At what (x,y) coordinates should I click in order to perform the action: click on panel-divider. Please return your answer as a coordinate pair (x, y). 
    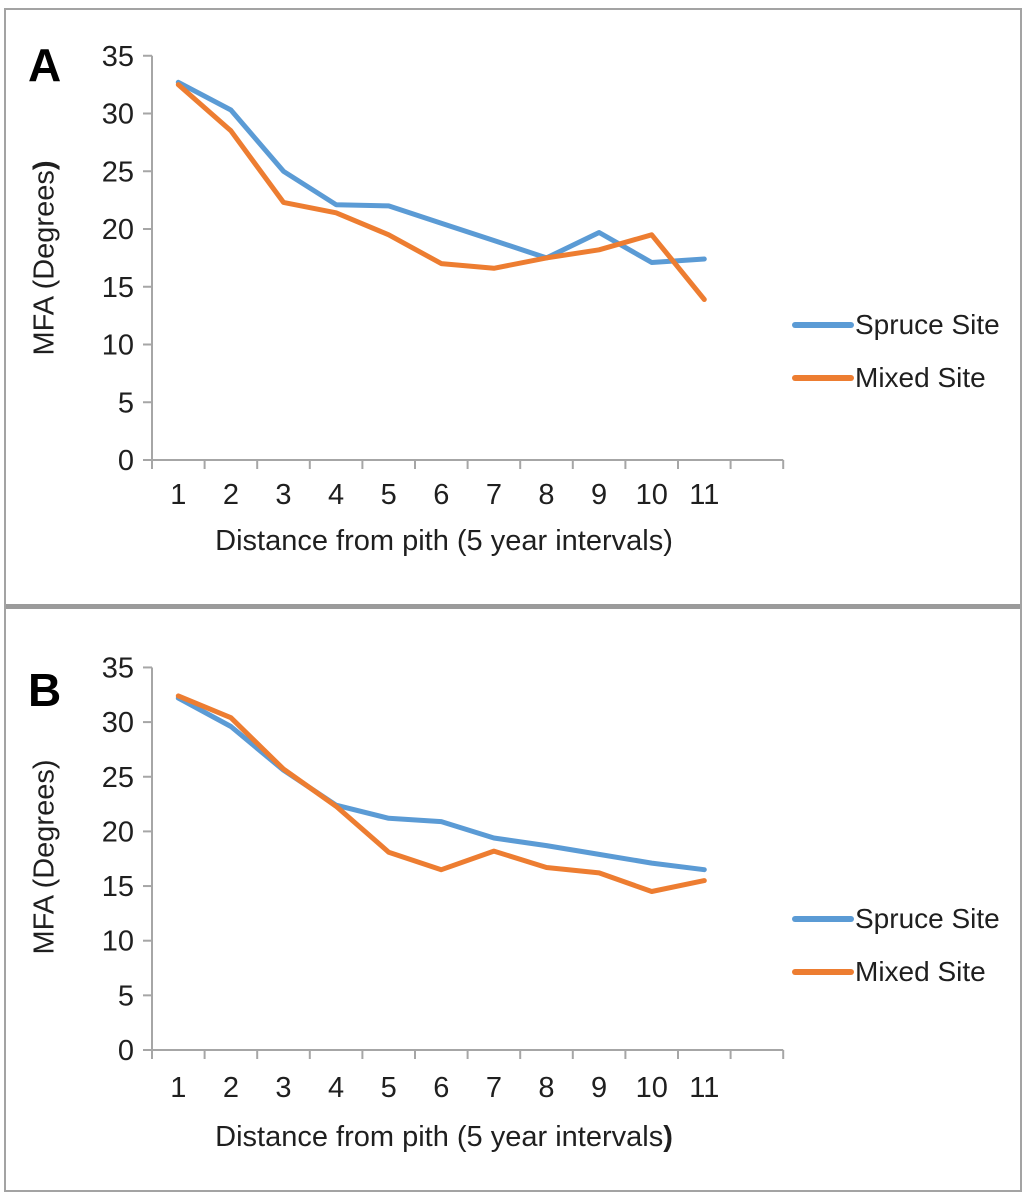
    Looking at the image, I should click on (513, 606).